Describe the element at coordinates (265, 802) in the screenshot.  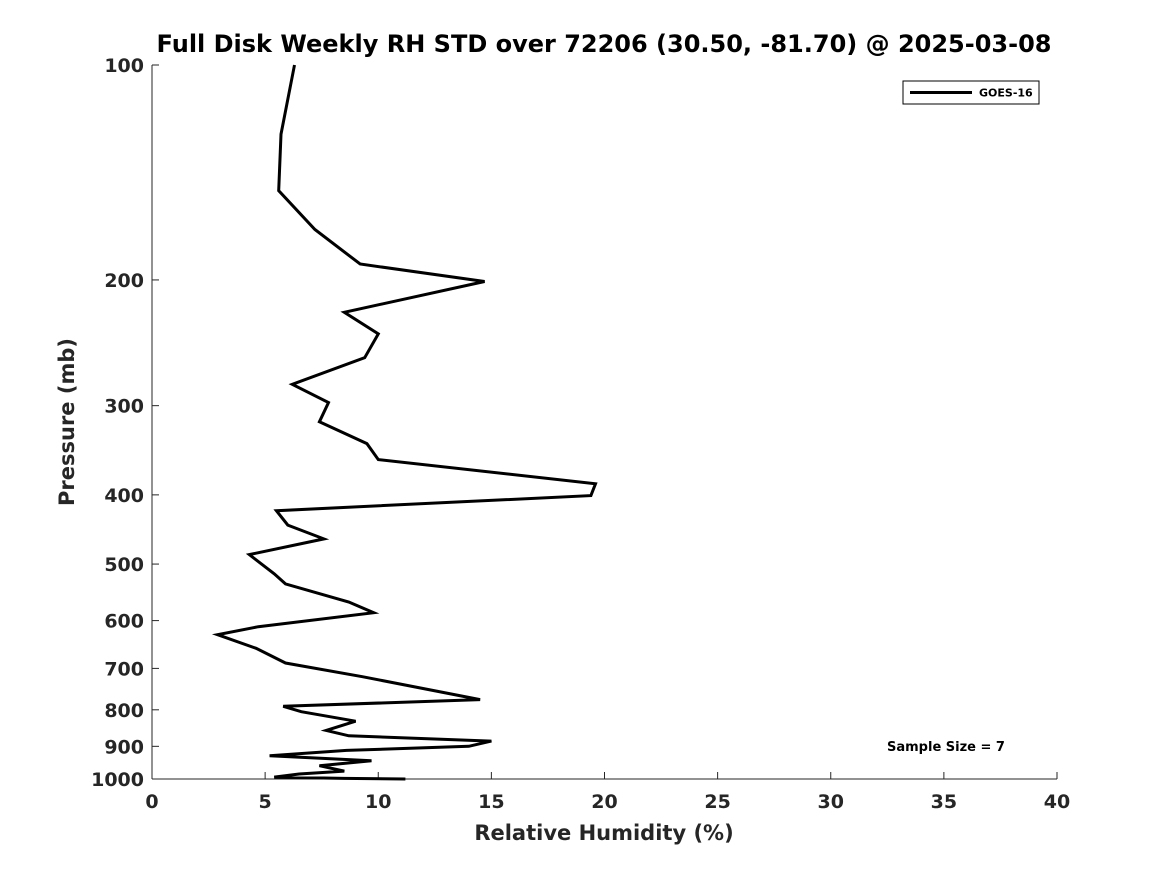
I see `x-tick-label: 5` at that location.